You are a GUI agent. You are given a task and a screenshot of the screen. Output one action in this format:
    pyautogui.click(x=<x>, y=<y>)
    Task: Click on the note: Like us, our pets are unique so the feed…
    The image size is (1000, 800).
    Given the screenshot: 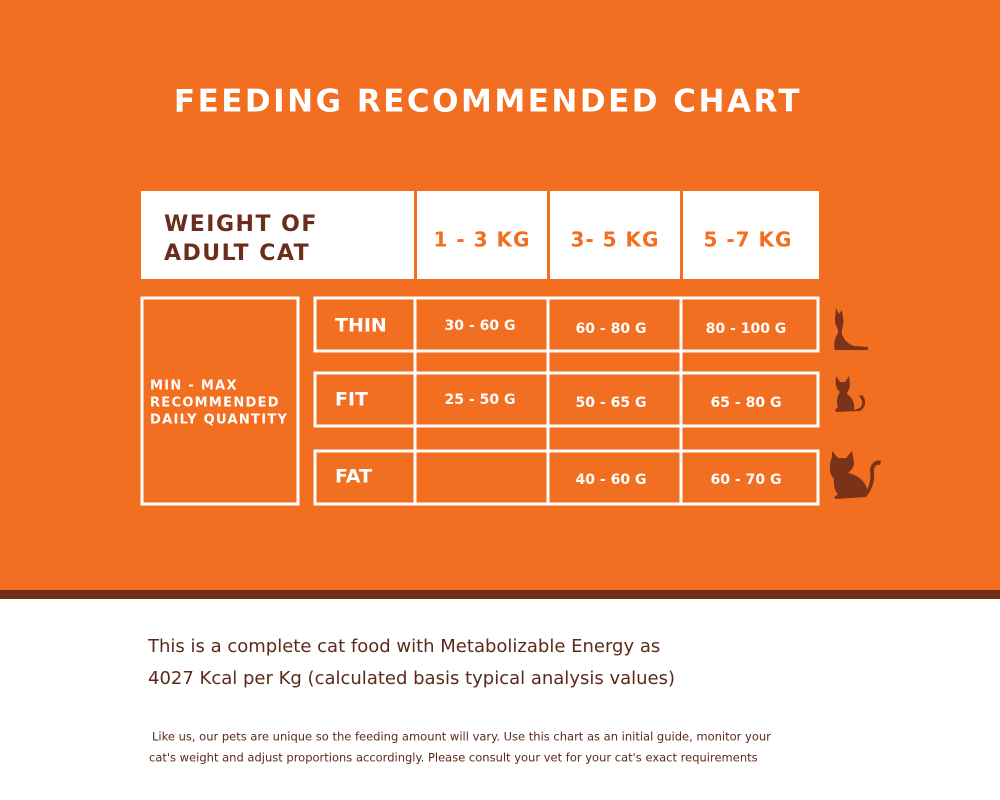 What is the action you would take?
    pyautogui.click(x=461, y=737)
    